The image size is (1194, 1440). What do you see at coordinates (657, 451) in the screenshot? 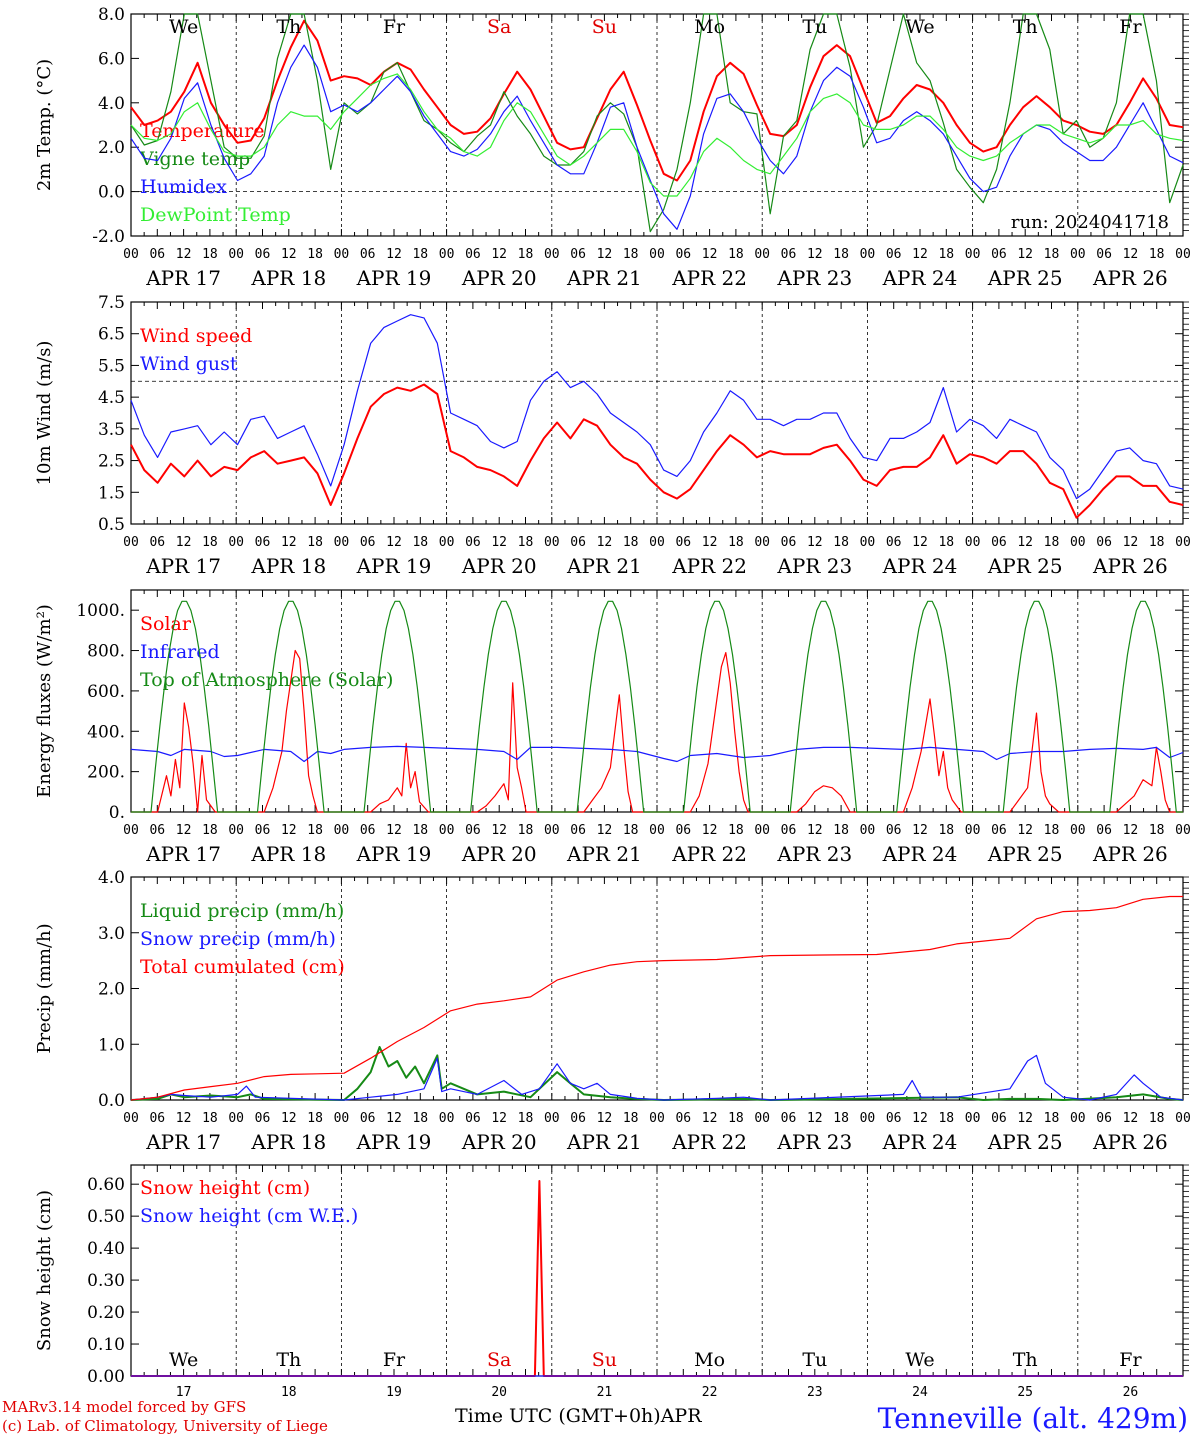
I see `series-line-wind-speed` at bounding box center [657, 451].